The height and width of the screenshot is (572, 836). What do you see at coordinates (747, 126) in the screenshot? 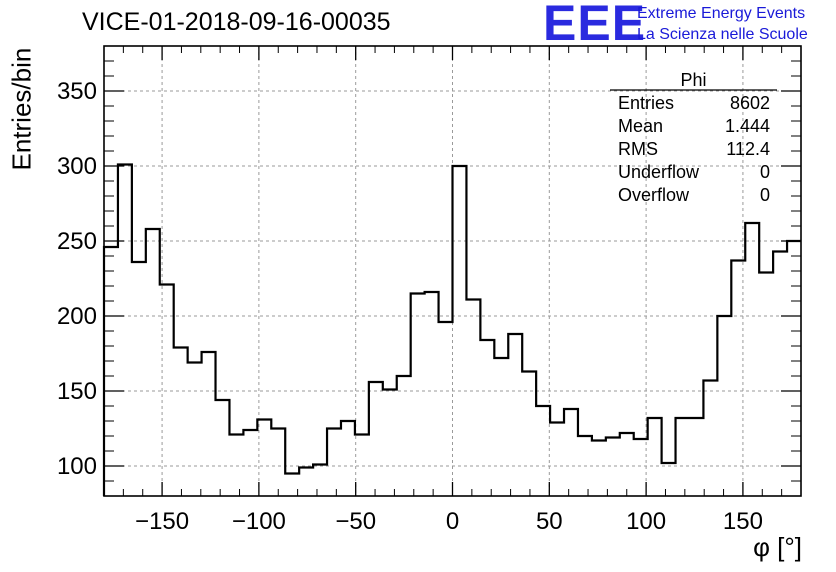
I see `stats-value: 1.444` at bounding box center [747, 126].